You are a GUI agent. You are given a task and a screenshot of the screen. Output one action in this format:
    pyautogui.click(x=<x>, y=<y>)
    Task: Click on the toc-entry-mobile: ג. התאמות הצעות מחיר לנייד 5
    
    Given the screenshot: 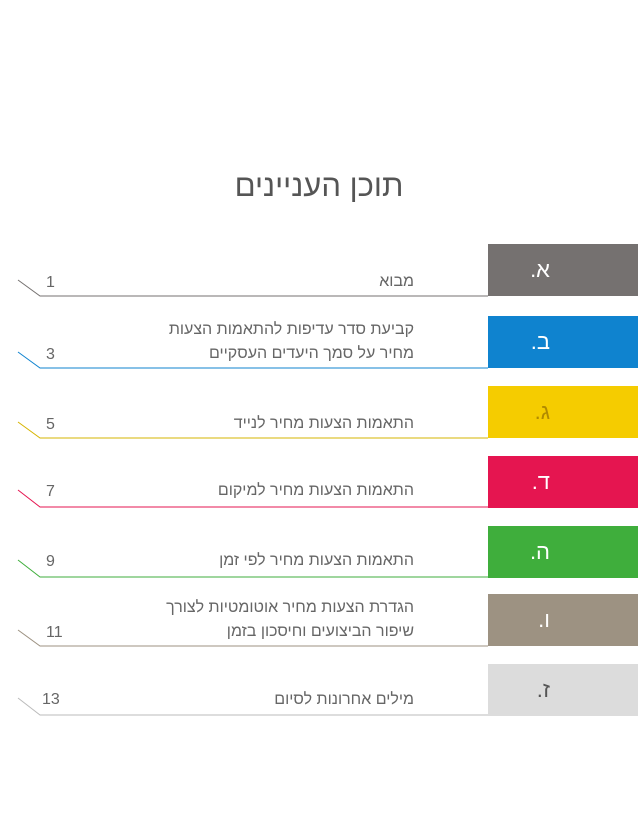 What is the action you would take?
    pyautogui.click(x=319, y=414)
    